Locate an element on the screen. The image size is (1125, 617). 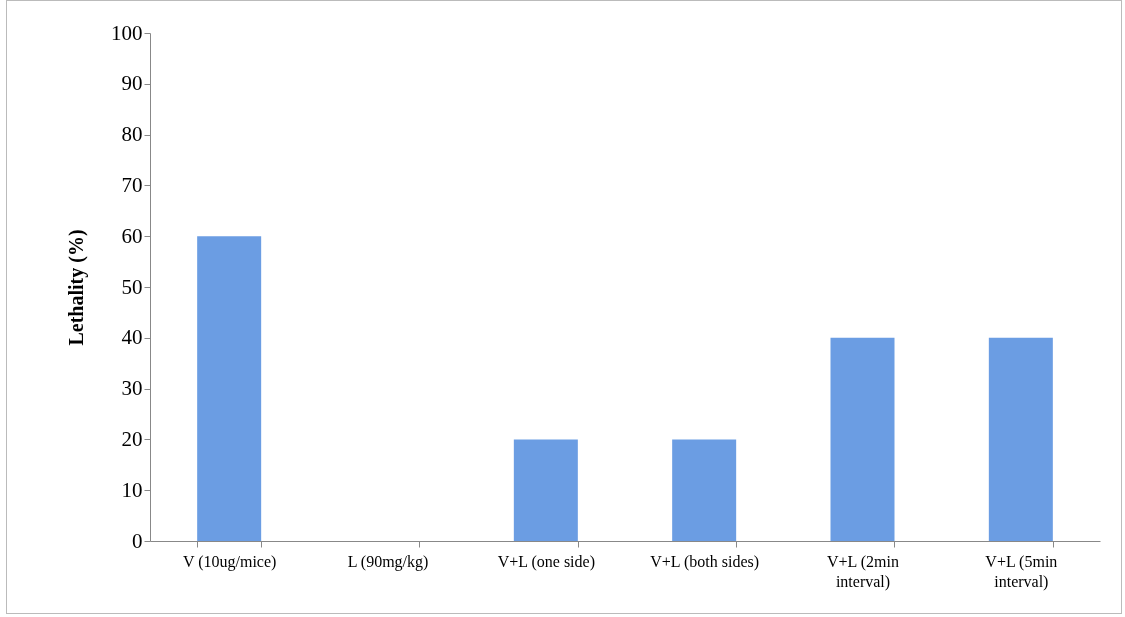
x-tick-label: V+L (both sides) is located at coordinates (705, 561).